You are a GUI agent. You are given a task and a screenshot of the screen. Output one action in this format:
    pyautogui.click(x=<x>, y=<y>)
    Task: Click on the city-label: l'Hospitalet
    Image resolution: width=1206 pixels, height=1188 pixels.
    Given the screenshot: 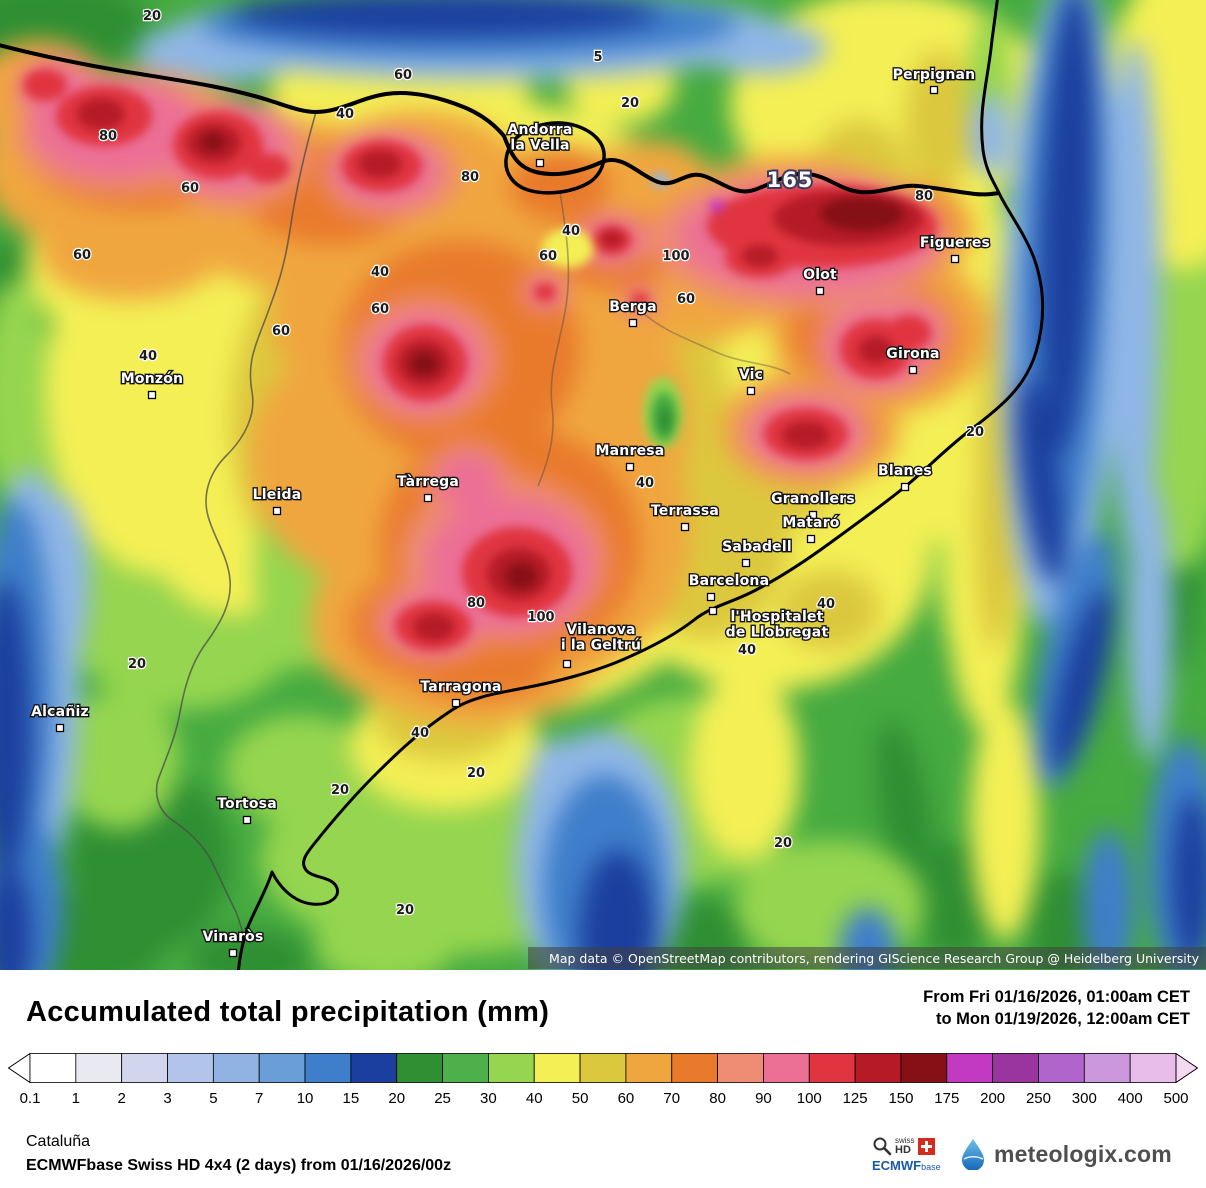 What is the action you would take?
    pyautogui.click(x=776, y=617)
    